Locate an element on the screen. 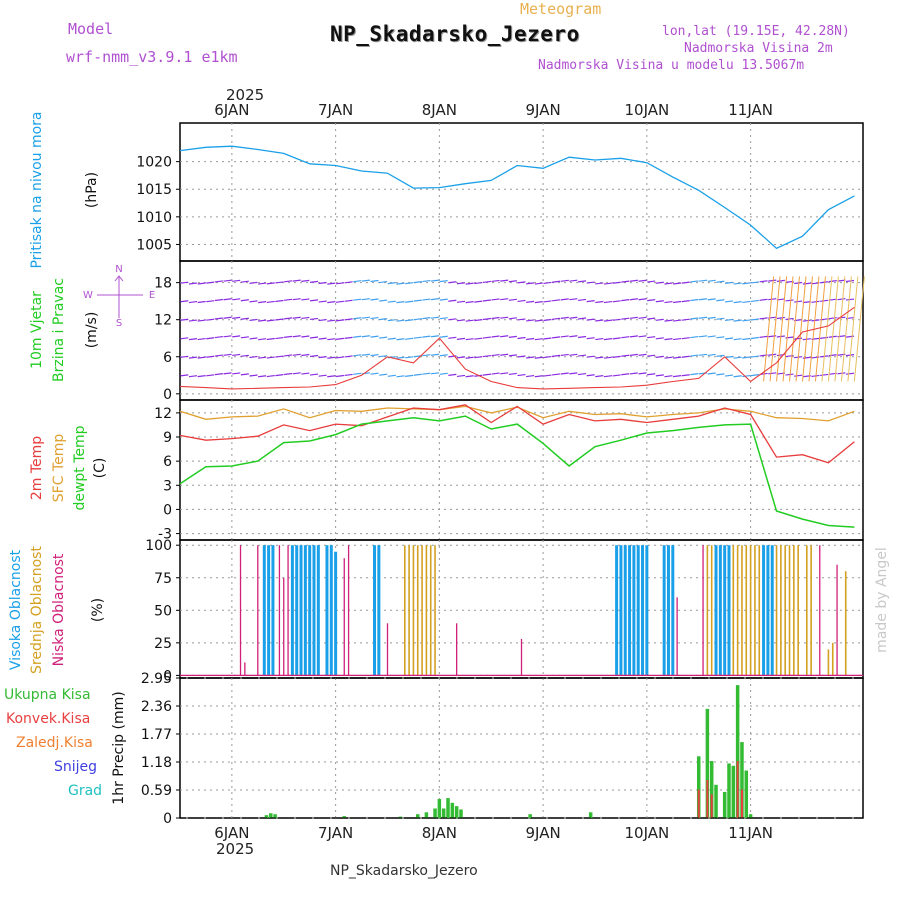 The width and height of the screenshot is (900, 900). precip-legend-item: Zaledj.Kisa is located at coordinates (54, 743).